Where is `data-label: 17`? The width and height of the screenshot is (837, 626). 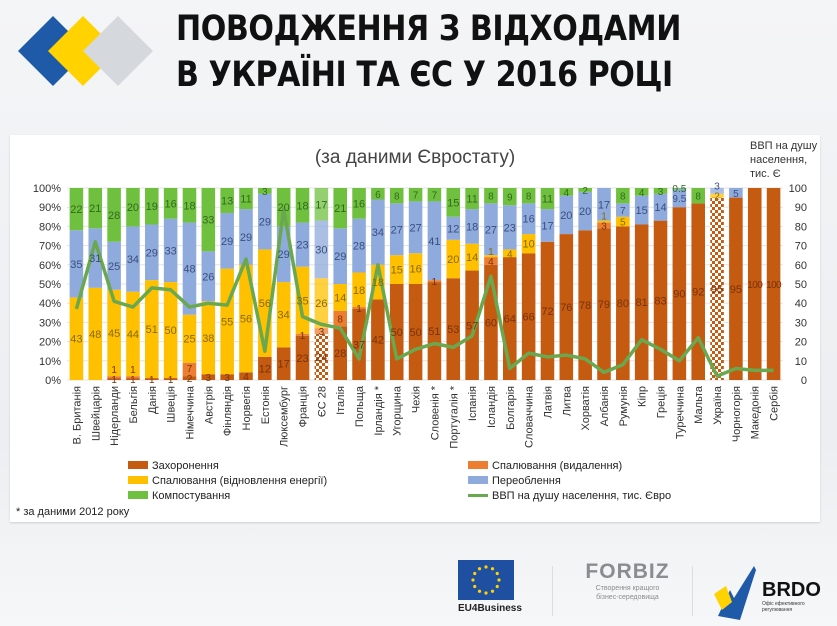
data-label: 17 is located at coordinates (284, 365).